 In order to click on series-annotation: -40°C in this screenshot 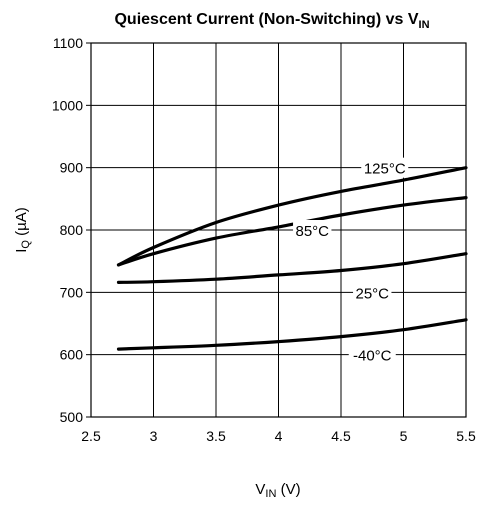, I will do `click(372, 356)`.